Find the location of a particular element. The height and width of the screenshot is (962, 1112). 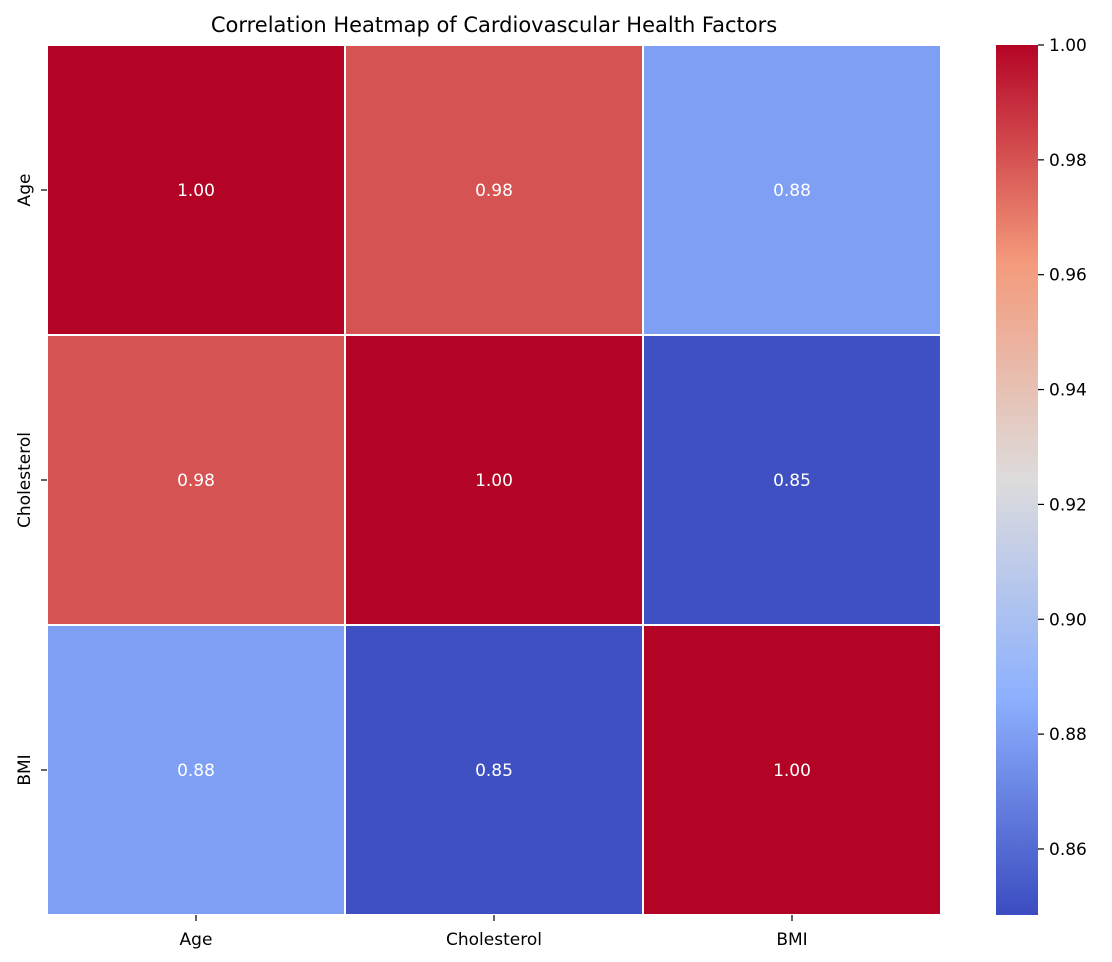

x-axis: Age Cholesterol BMI is located at coordinates (494, 932).